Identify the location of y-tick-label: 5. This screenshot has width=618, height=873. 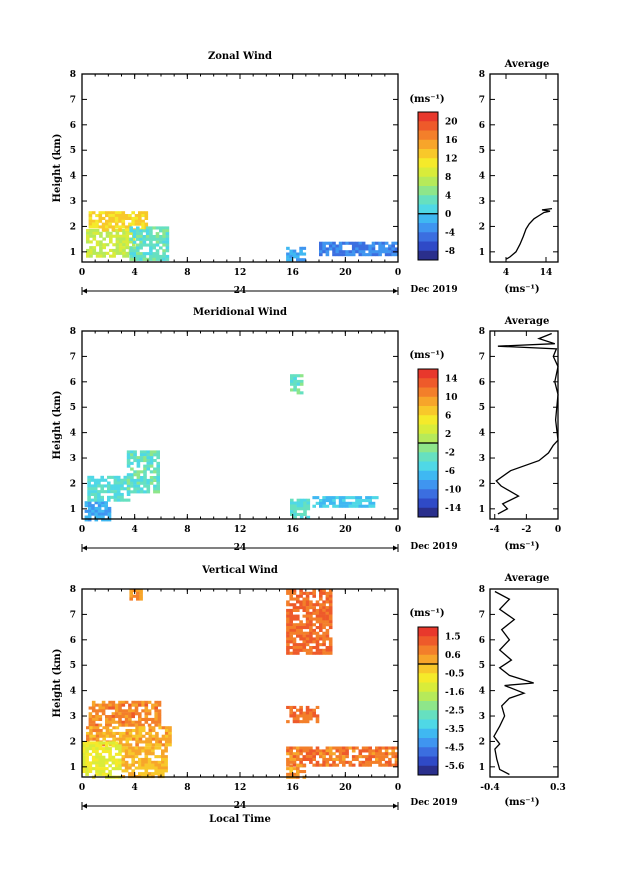
(73, 408).